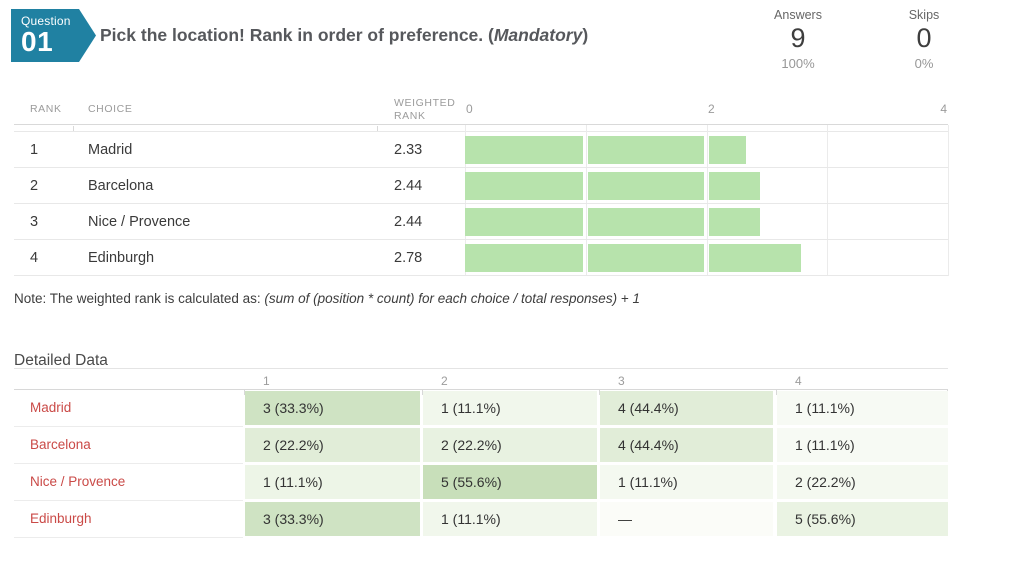  Describe the element at coordinates (924, 15) in the screenshot. I see `skips-label: Skips` at that location.